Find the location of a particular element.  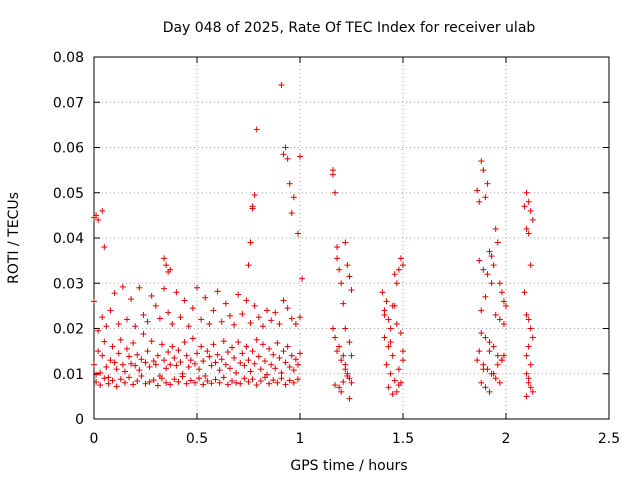

y-axis-label: ROTI / TECUs is located at coordinates (14, 238).